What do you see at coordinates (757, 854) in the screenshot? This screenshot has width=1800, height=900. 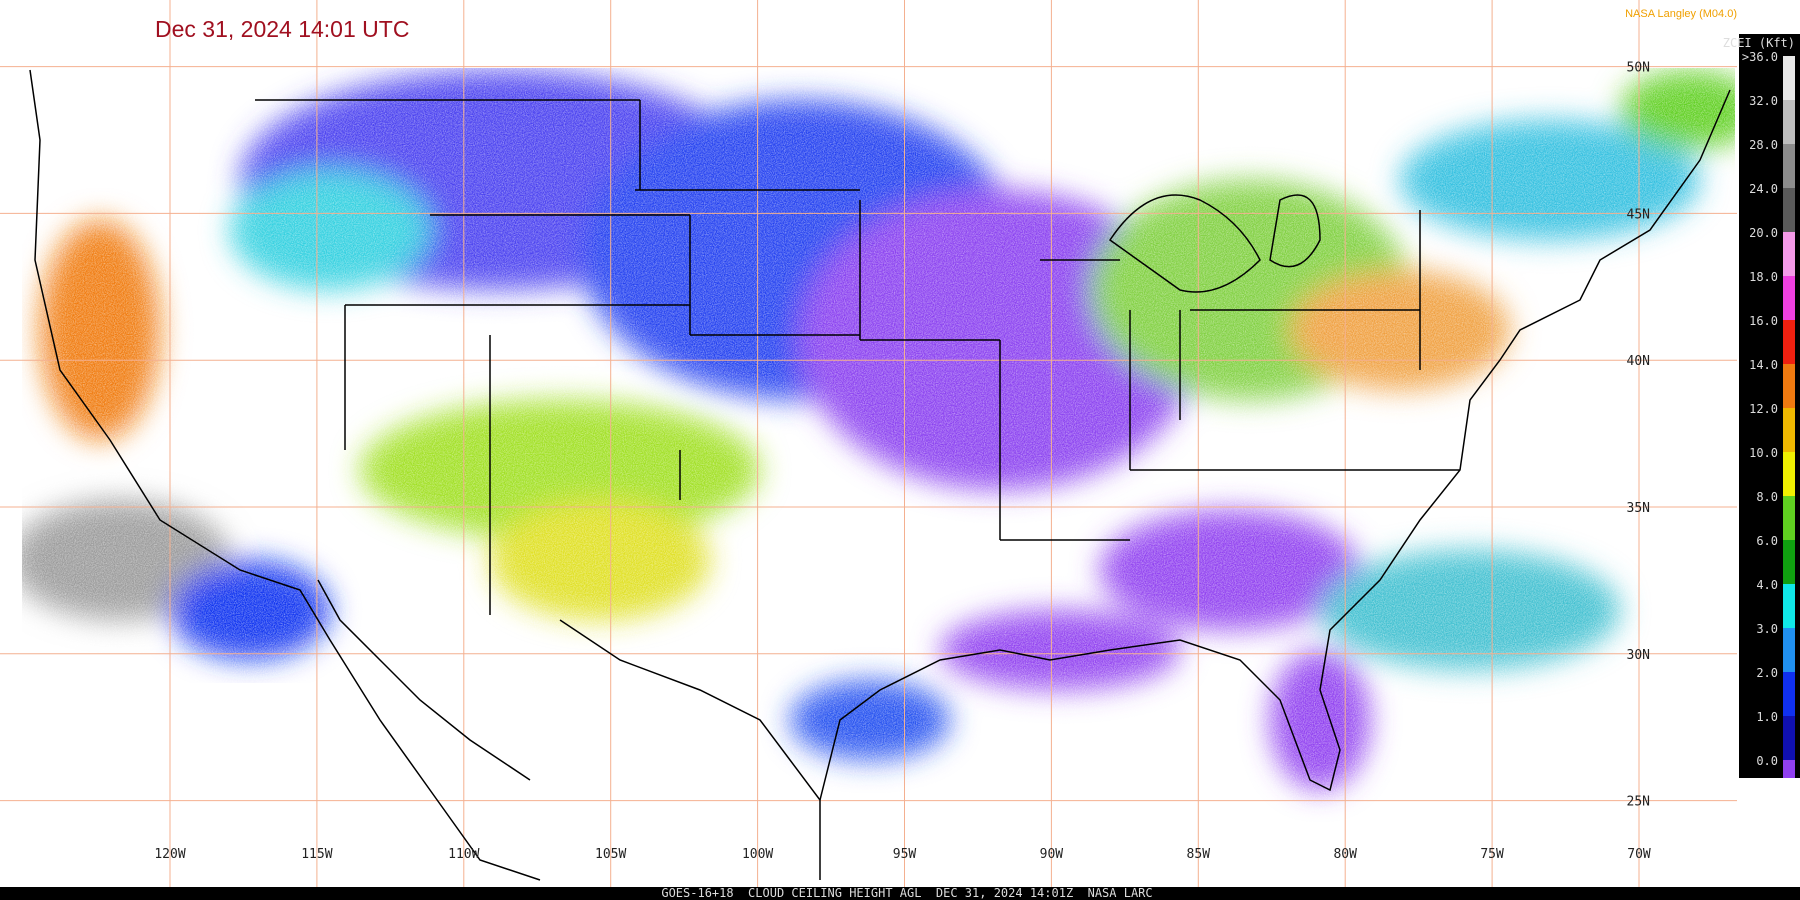 I see `longitude-label: 100W` at bounding box center [757, 854].